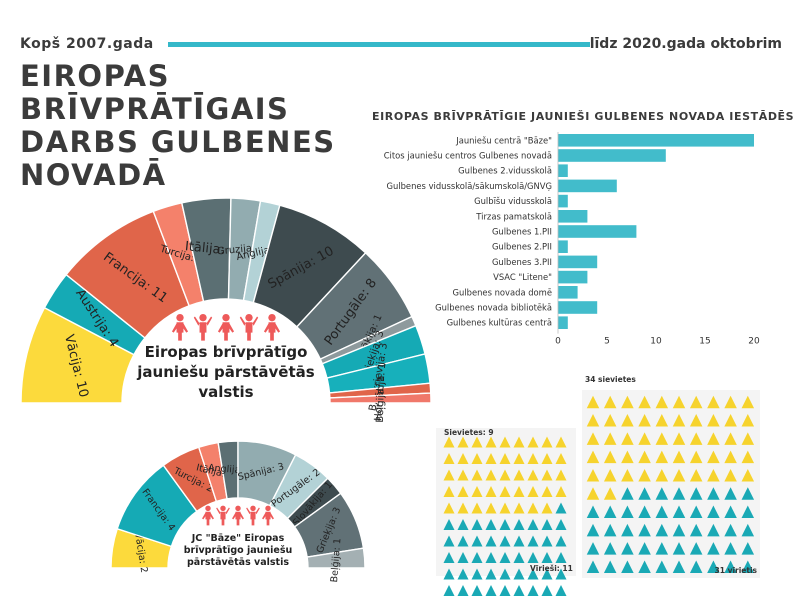  I want to click on pie-slice, so click(380, 398).